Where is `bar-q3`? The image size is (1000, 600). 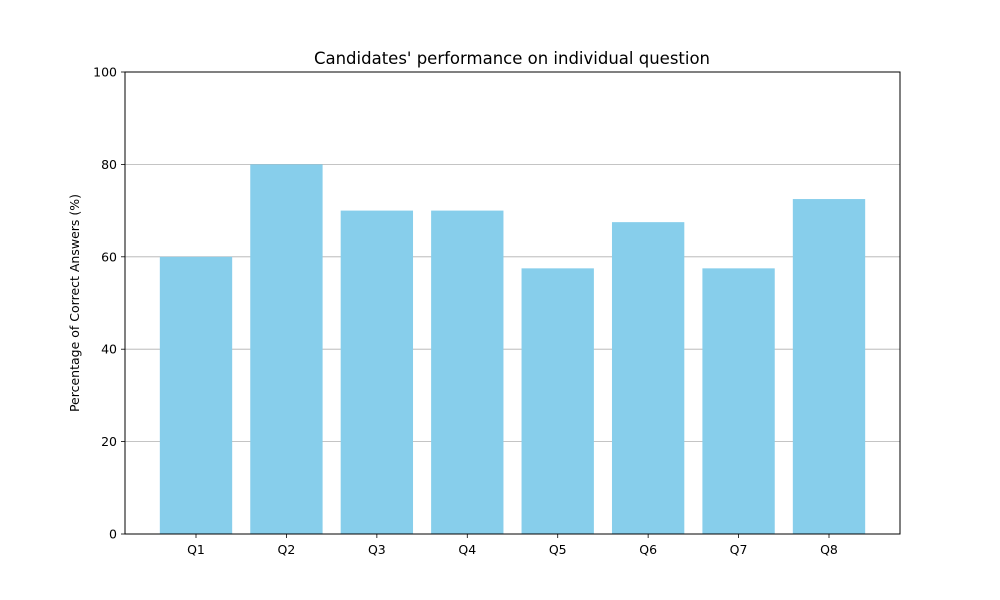
bar-q3 is located at coordinates (377, 372).